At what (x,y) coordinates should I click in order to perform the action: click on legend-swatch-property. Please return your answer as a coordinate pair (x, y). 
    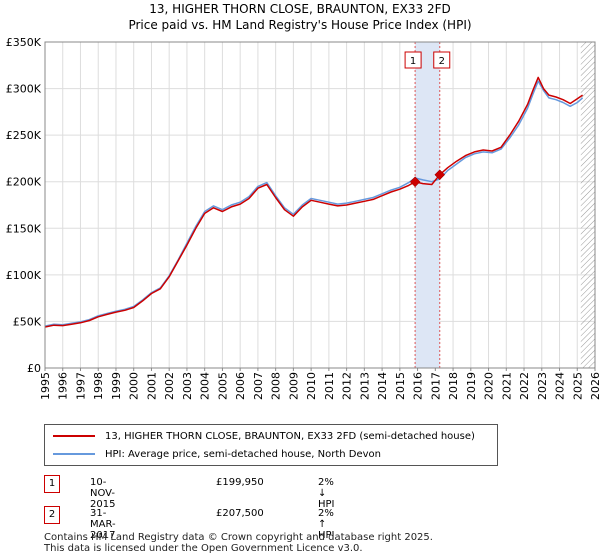
    Looking at the image, I should click on (74, 436).